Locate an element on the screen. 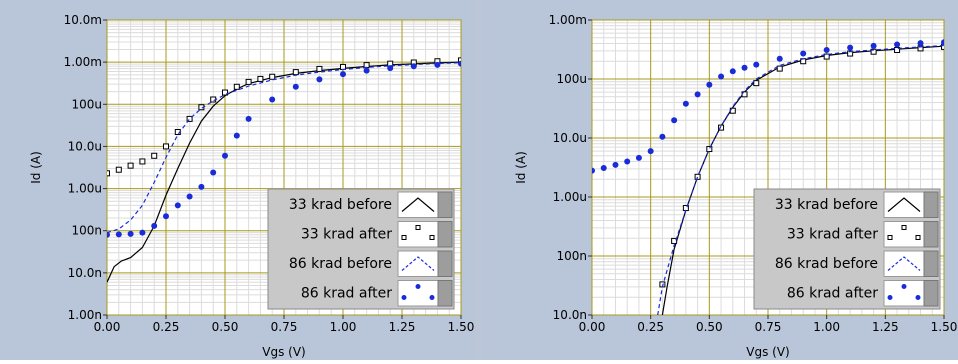 The width and height of the screenshot is (958, 364). y-tick-label: 1.00n is located at coordinates (85, 315).